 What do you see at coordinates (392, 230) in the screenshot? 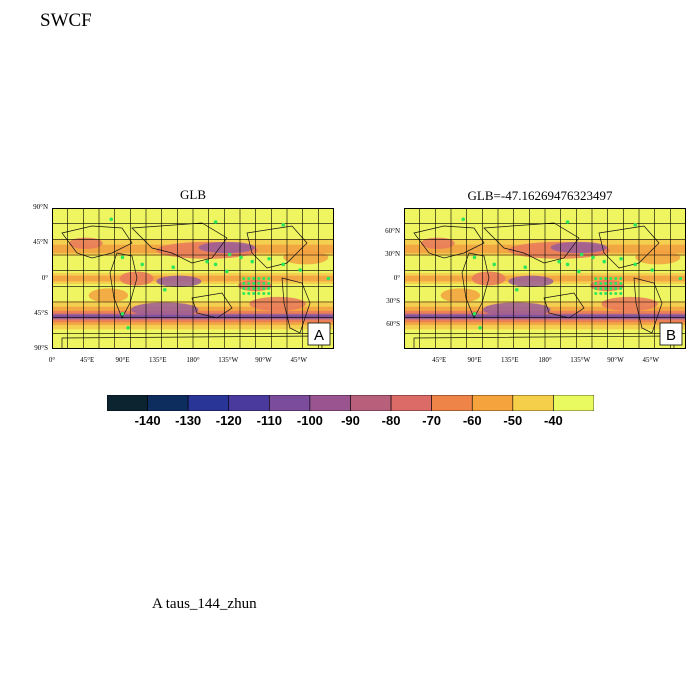
I see `panel-b-lat-label: 60°N` at bounding box center [392, 230].